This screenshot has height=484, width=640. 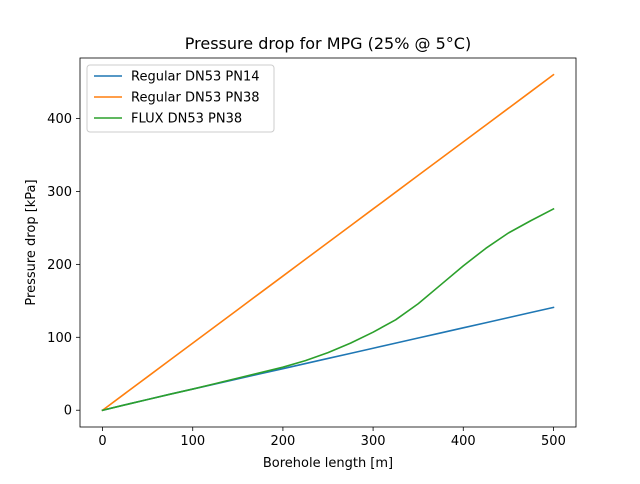 I want to click on legend-label-2: Regular DN53 PN38, so click(x=195, y=98).